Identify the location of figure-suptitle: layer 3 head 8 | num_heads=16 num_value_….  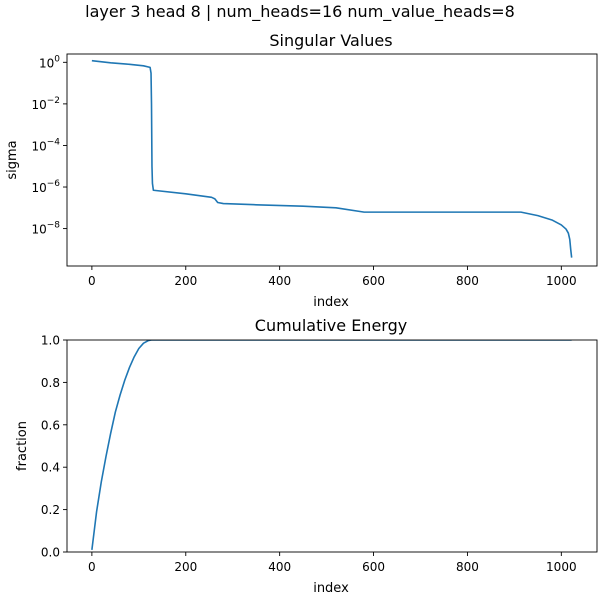
(300, 11).